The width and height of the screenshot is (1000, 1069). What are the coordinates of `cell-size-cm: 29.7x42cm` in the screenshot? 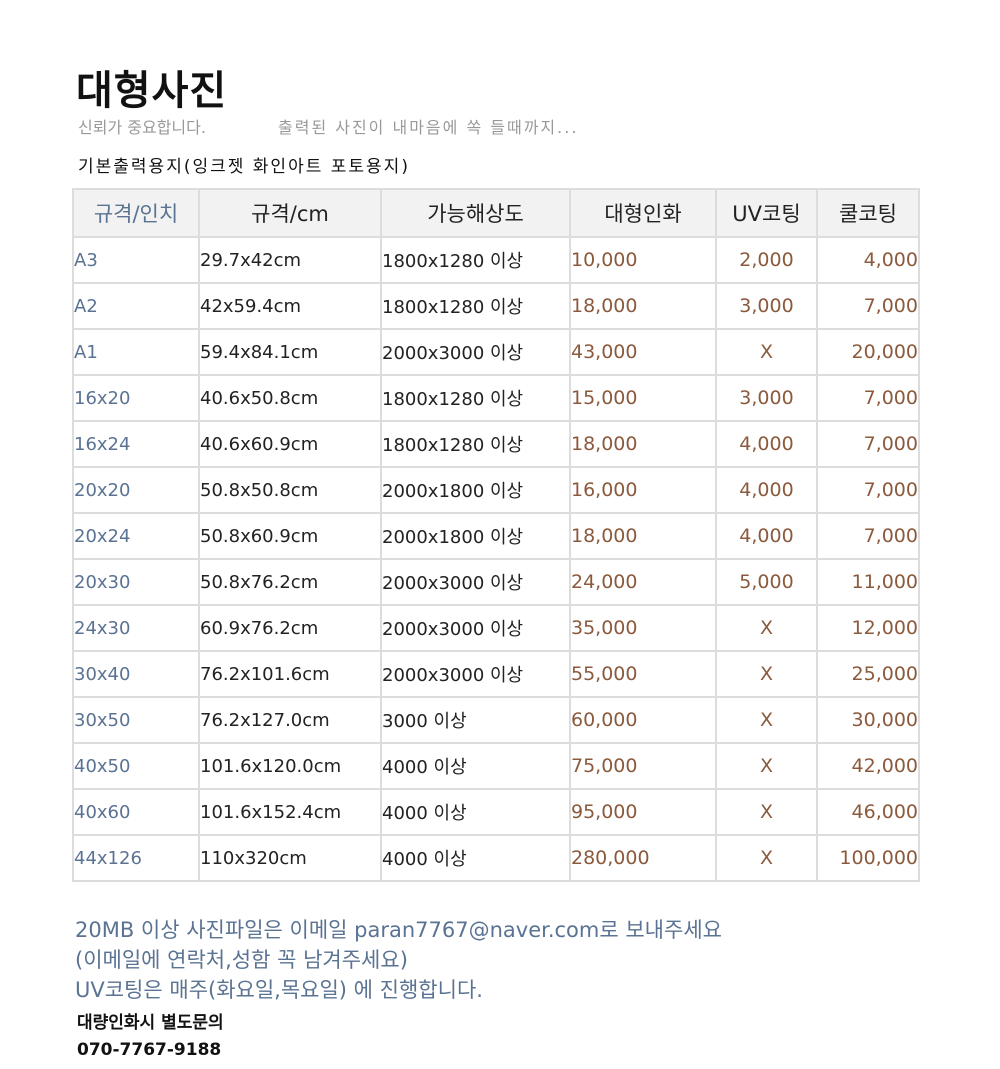 It's located at (290, 260).